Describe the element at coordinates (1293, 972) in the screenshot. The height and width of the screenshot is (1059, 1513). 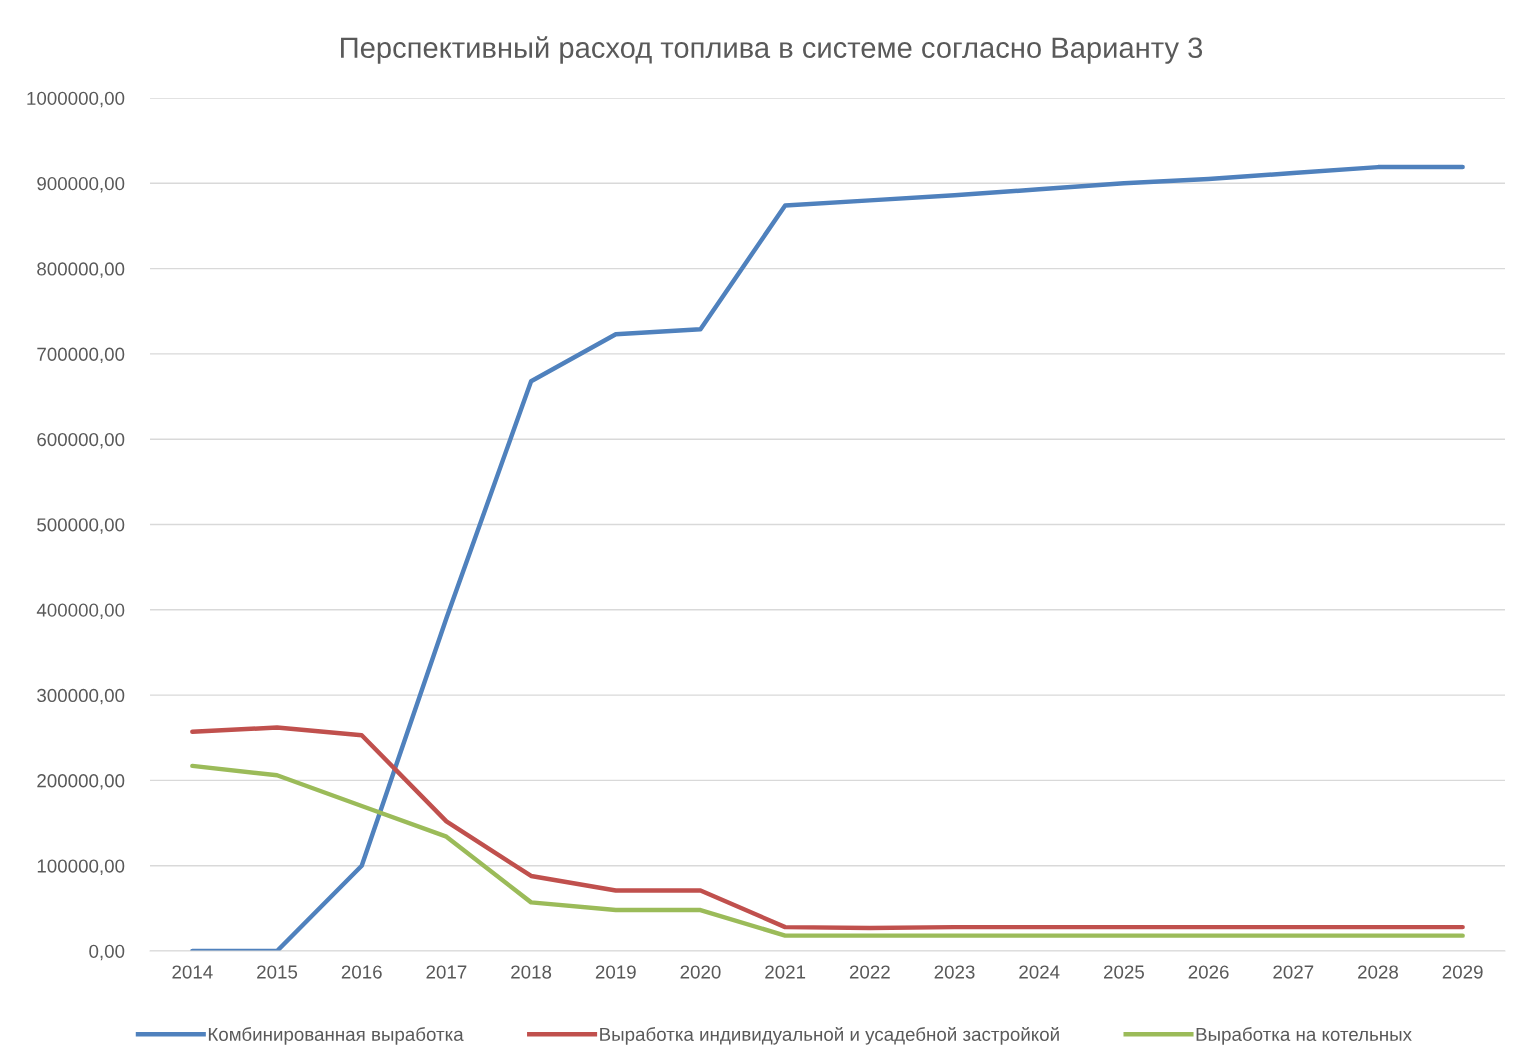
I see `x-tick-label: 2027` at that location.